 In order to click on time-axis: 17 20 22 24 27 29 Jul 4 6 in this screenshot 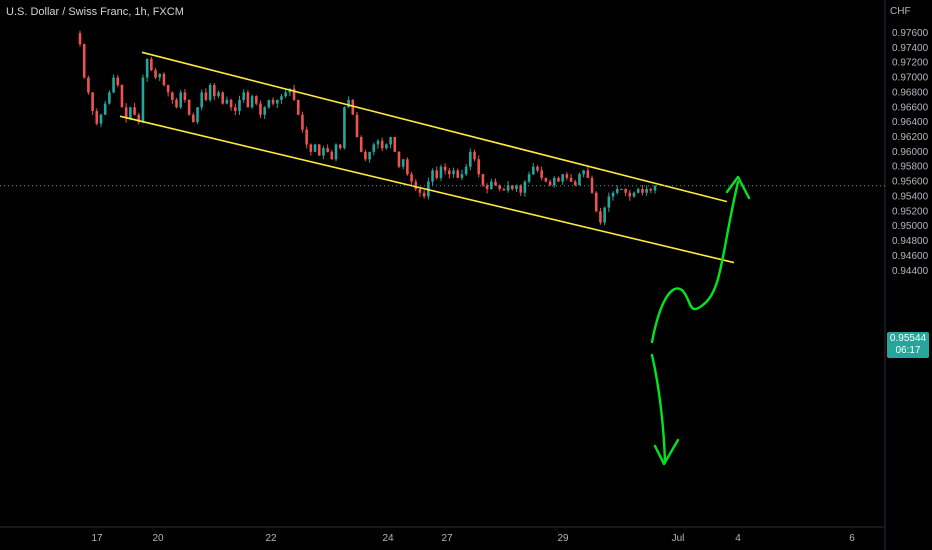, I will do `click(473, 538)`.